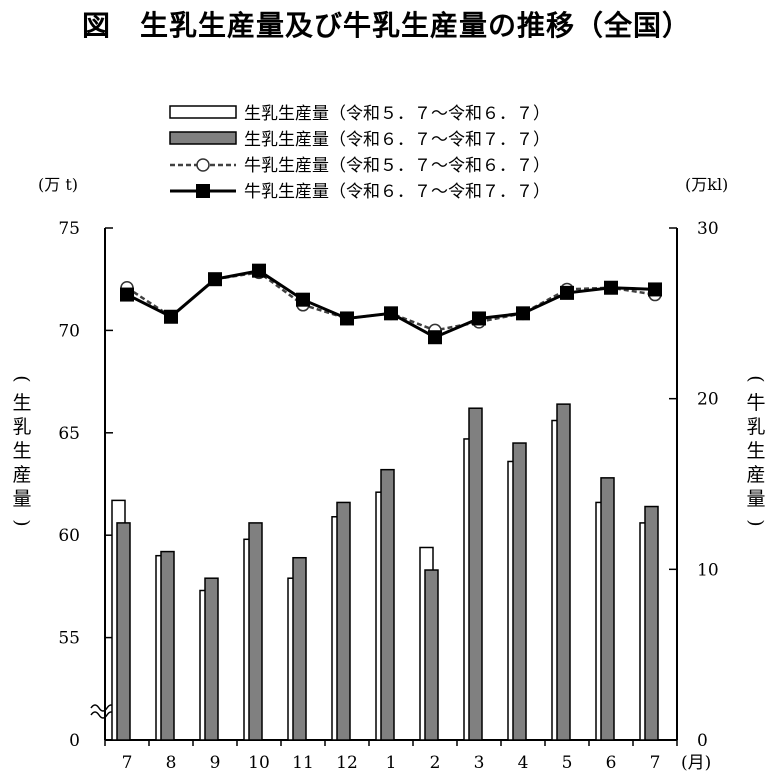 Image resolution: width=773 pixels, height=778 pixels. I want to click on line-r6-r7, so click(391, 304).